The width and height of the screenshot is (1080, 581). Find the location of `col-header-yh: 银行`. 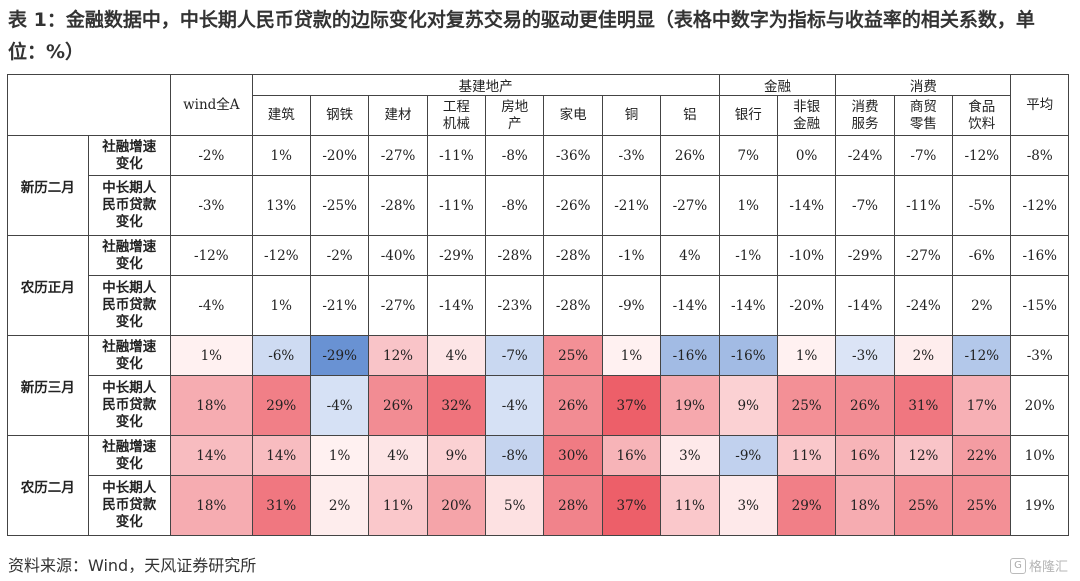

col-header-yh: 银行 is located at coordinates (748, 115).